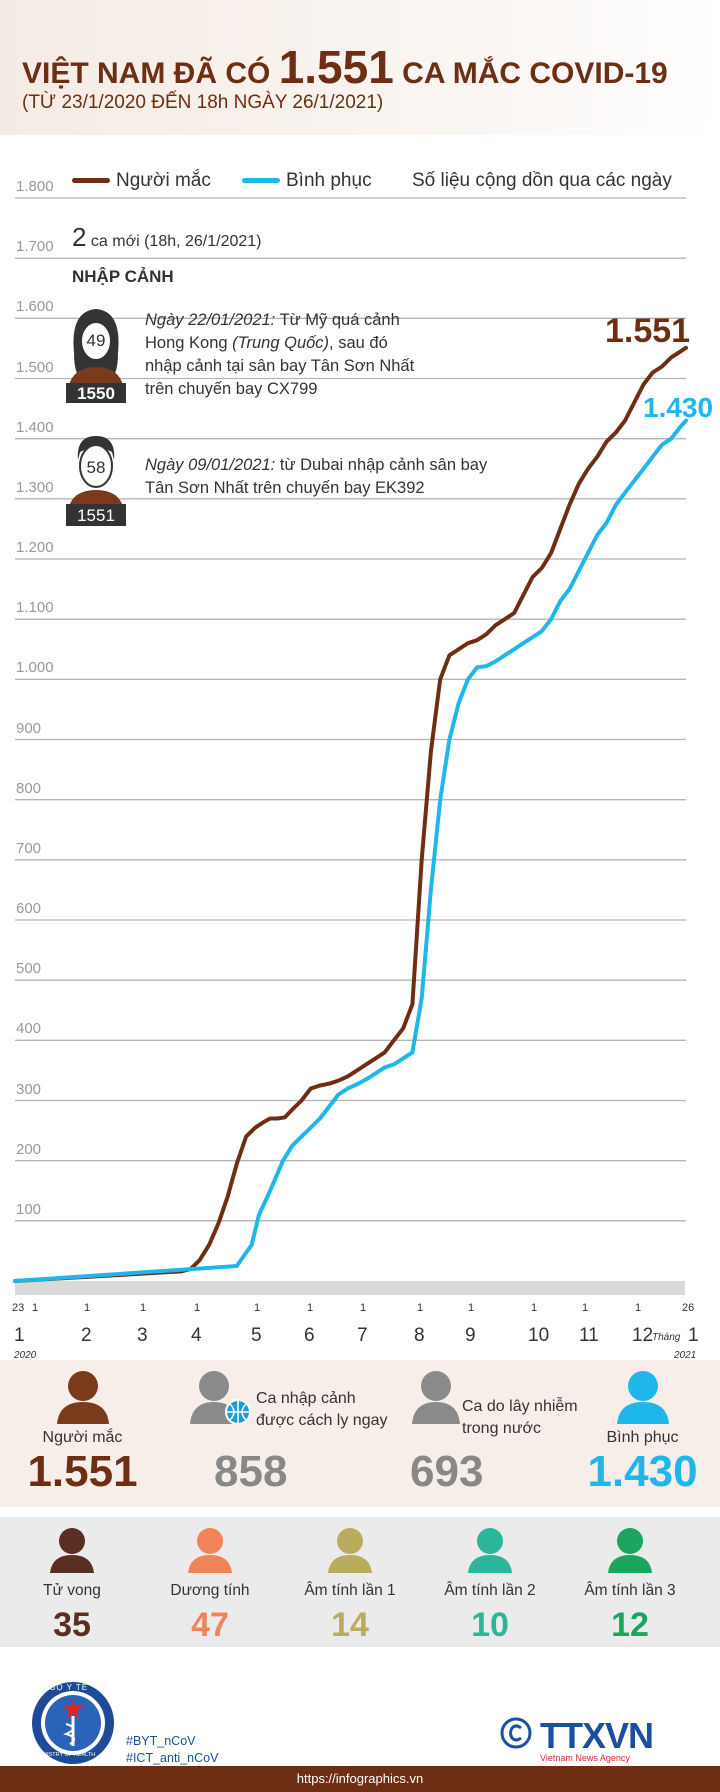 The width and height of the screenshot is (720, 1792). I want to click on x-month-label: 4, so click(196, 1335).